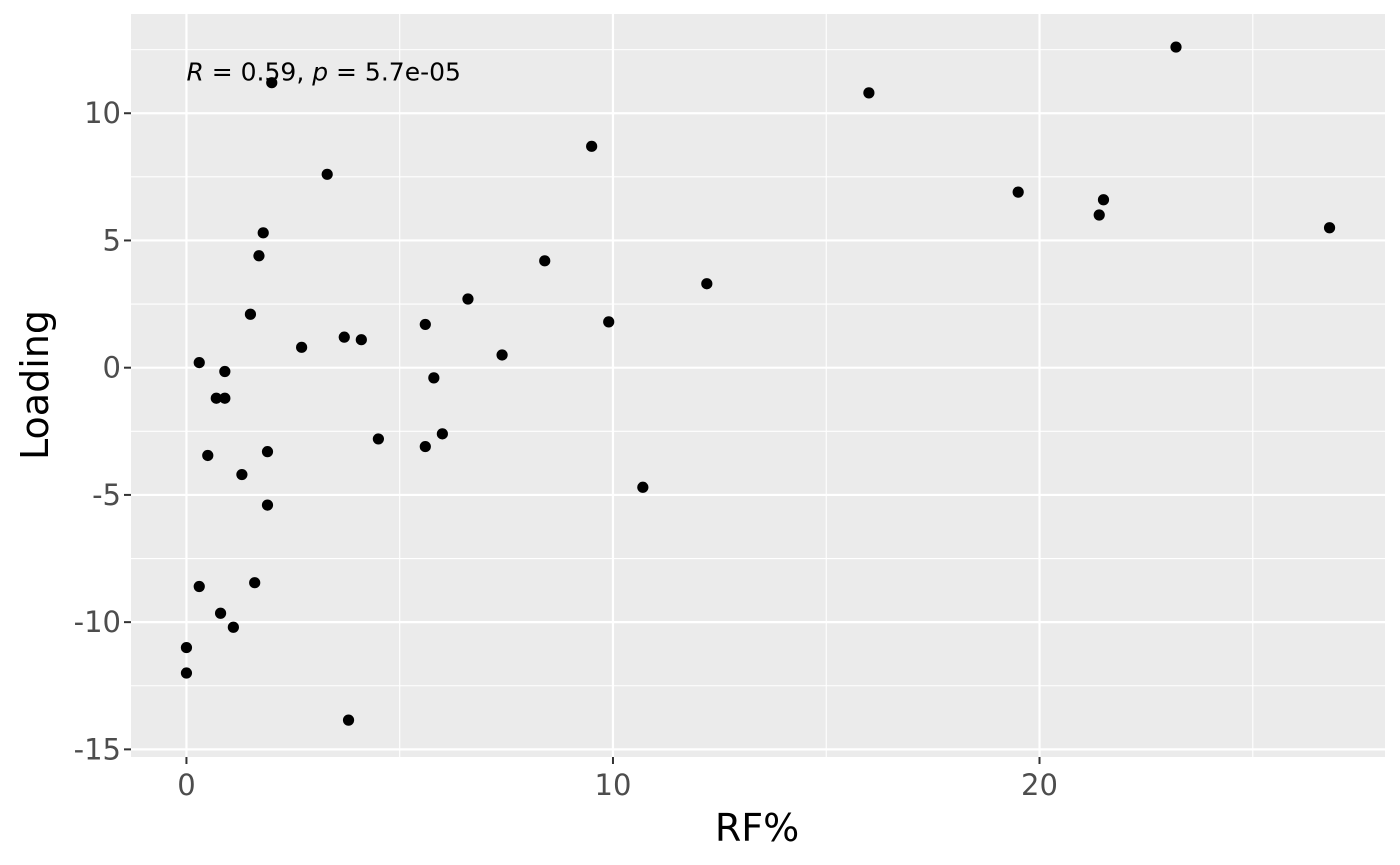  Describe the element at coordinates (319, 72) in the screenshot. I see `annotation-p-symbol: p` at that location.